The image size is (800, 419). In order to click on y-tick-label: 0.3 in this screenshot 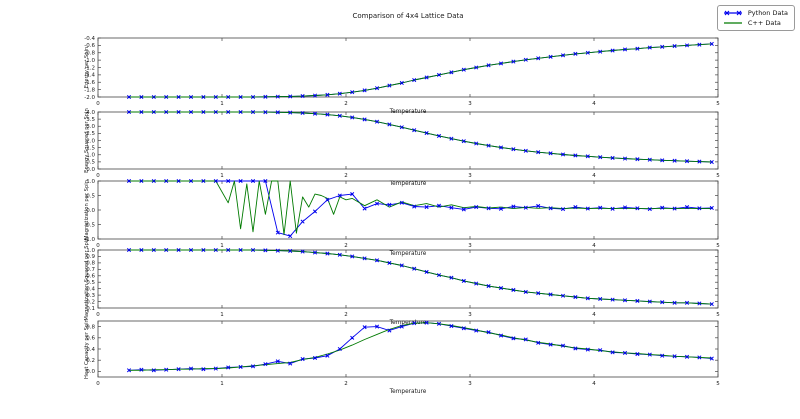, I will do `click(90, 296)`.